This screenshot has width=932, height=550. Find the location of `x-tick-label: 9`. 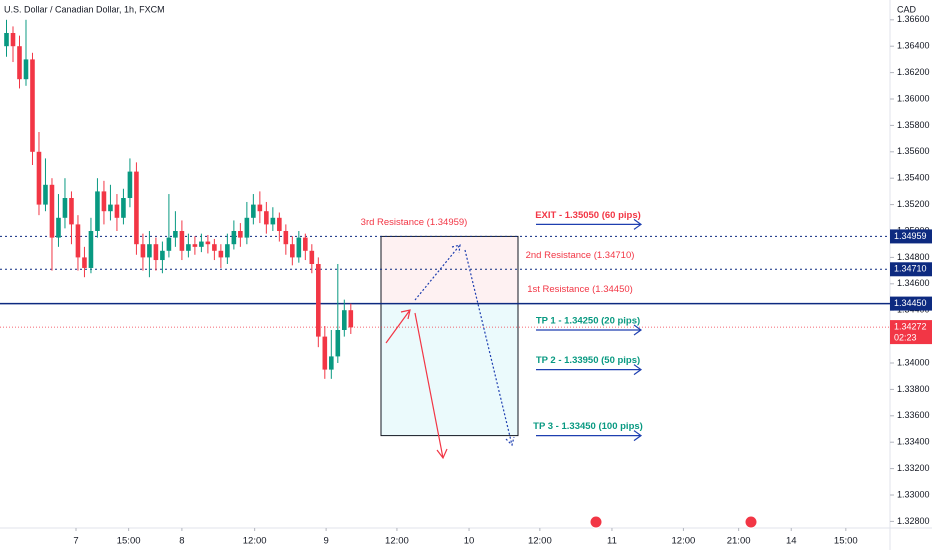

x-tick-label: 9 is located at coordinates (325, 541).